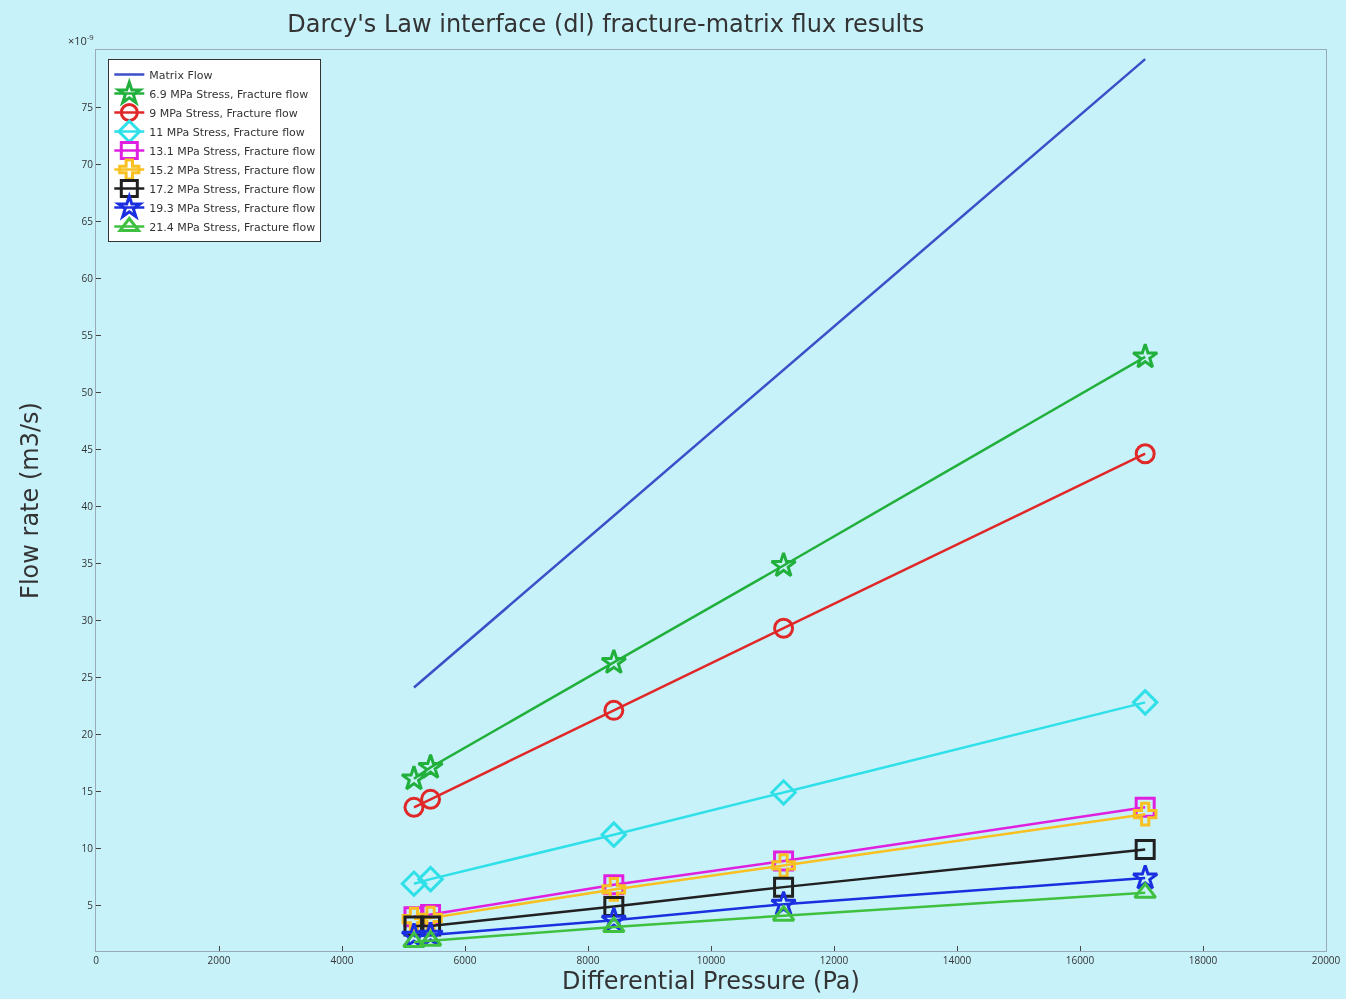  What do you see at coordinates (87, 334) in the screenshot?
I see `y-tick-label: 55` at bounding box center [87, 334].